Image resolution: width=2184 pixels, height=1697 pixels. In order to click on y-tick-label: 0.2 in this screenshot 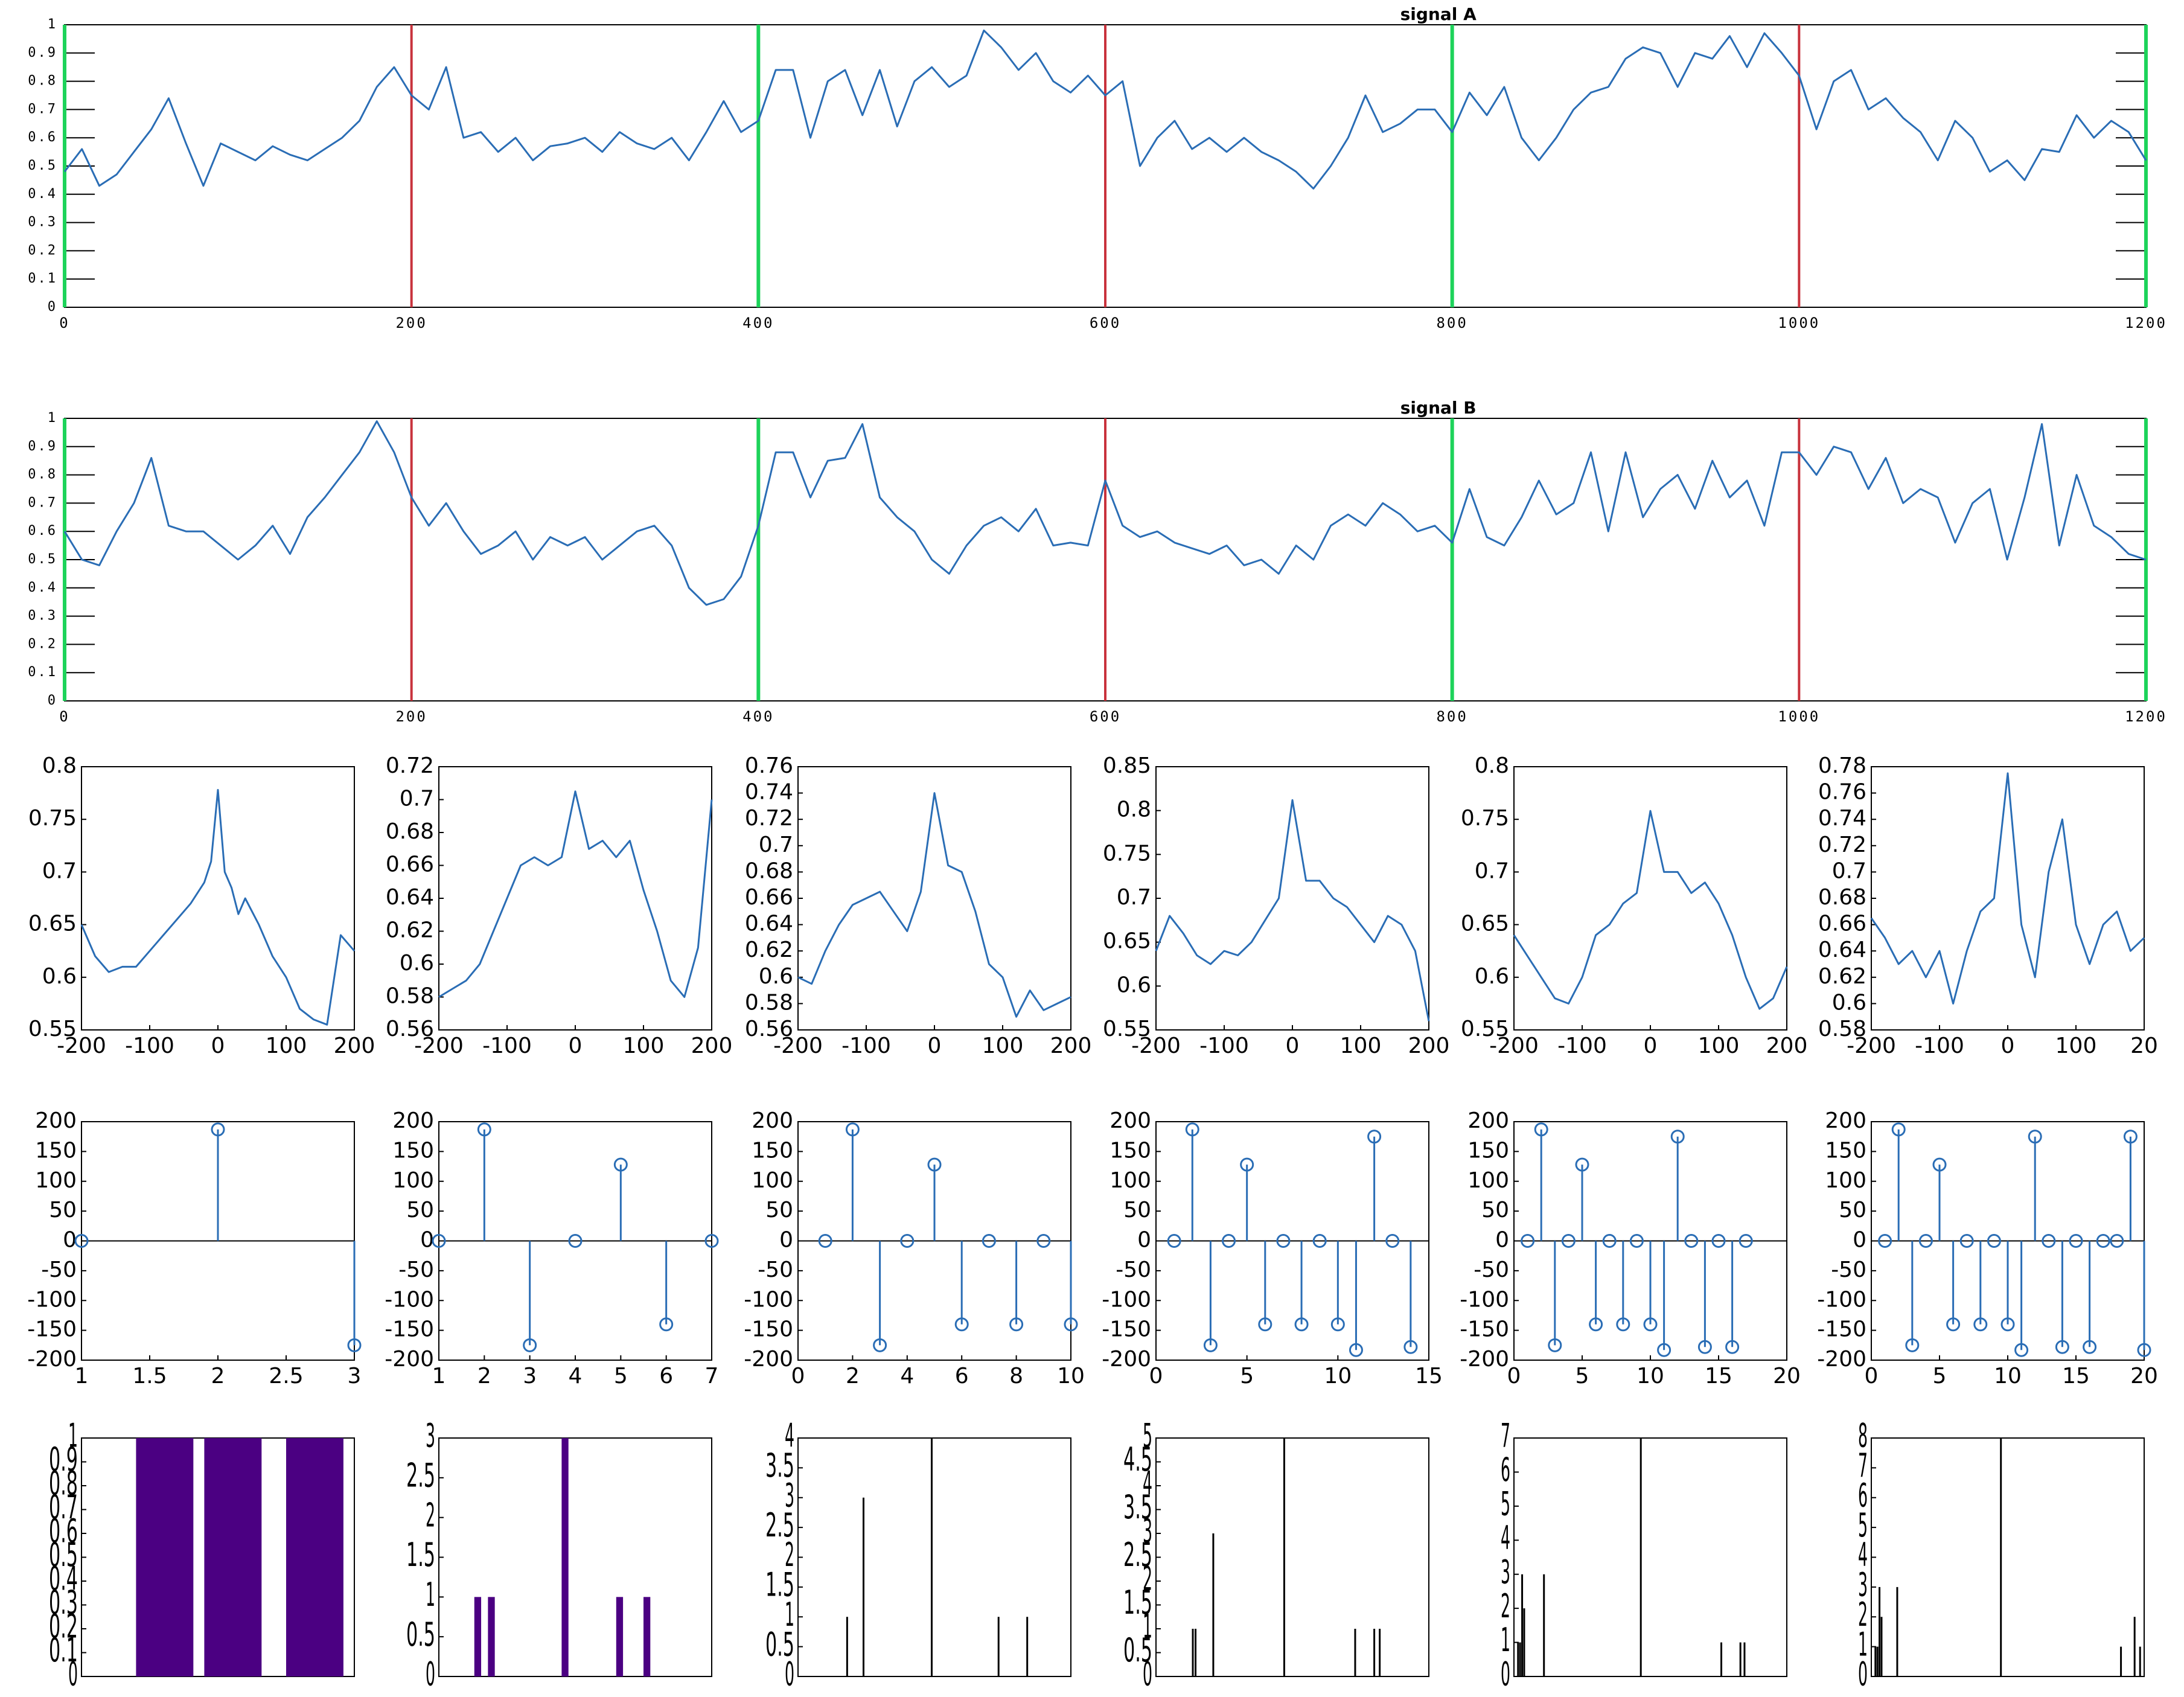, I will do `click(42, 643)`.